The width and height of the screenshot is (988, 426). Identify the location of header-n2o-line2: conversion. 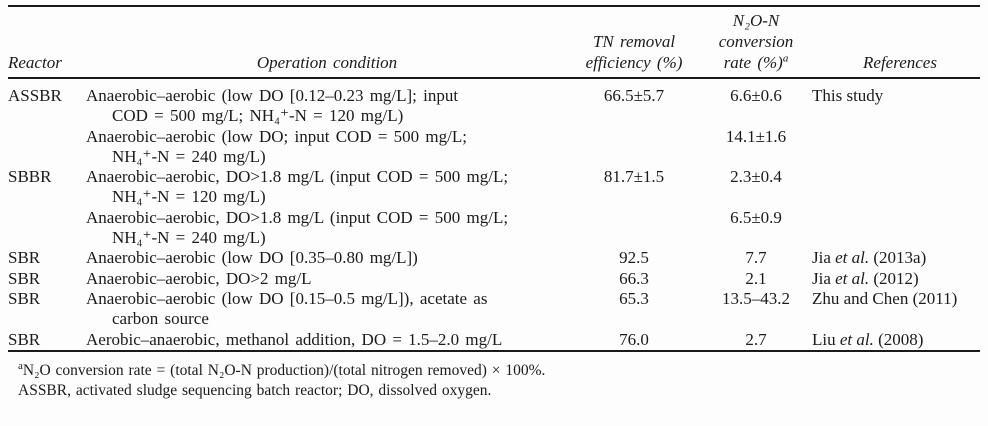
(756, 41).